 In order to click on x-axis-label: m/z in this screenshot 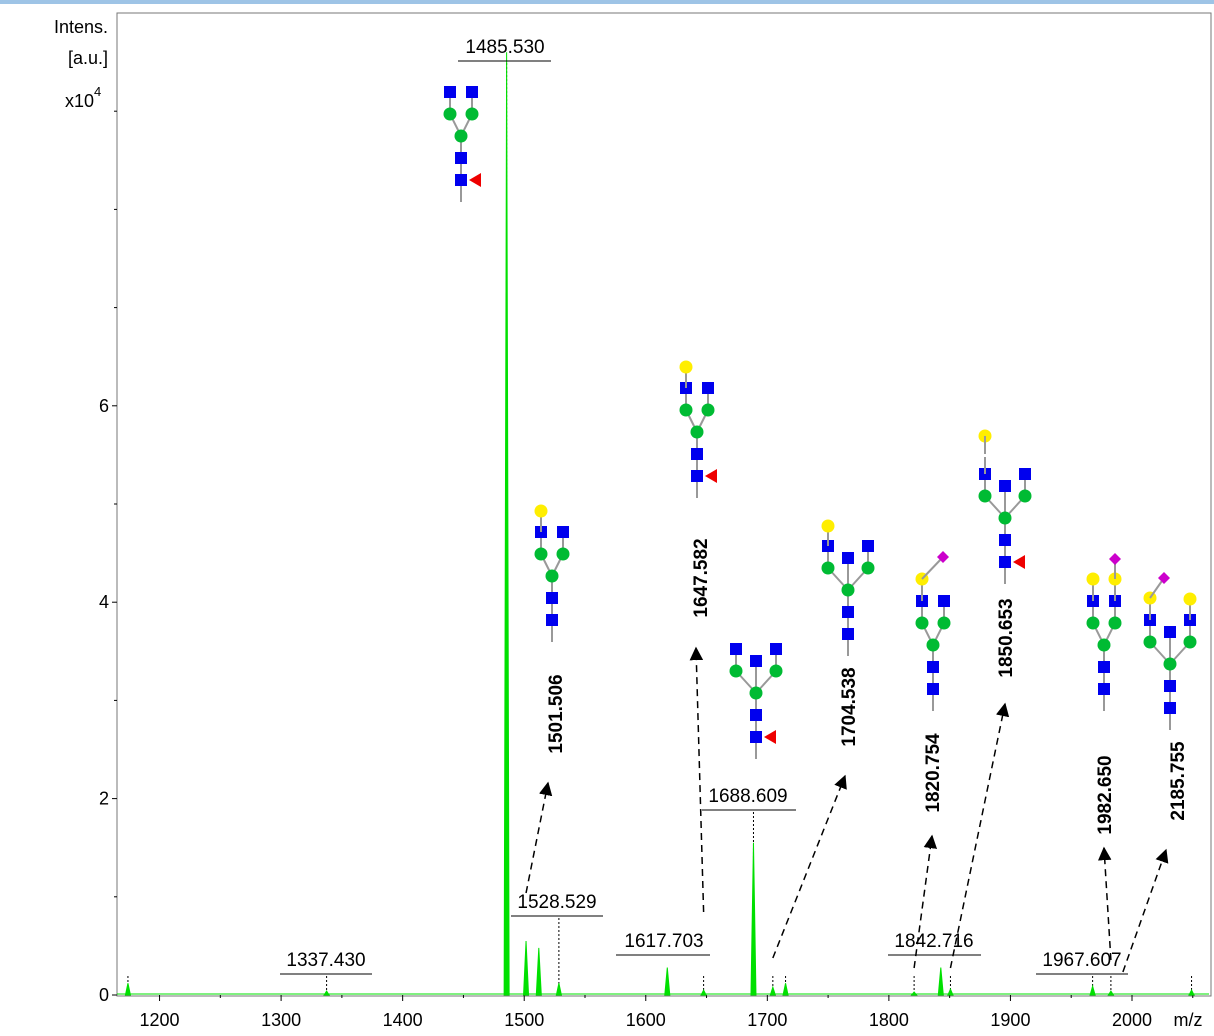, I will do `click(1188, 1020)`.